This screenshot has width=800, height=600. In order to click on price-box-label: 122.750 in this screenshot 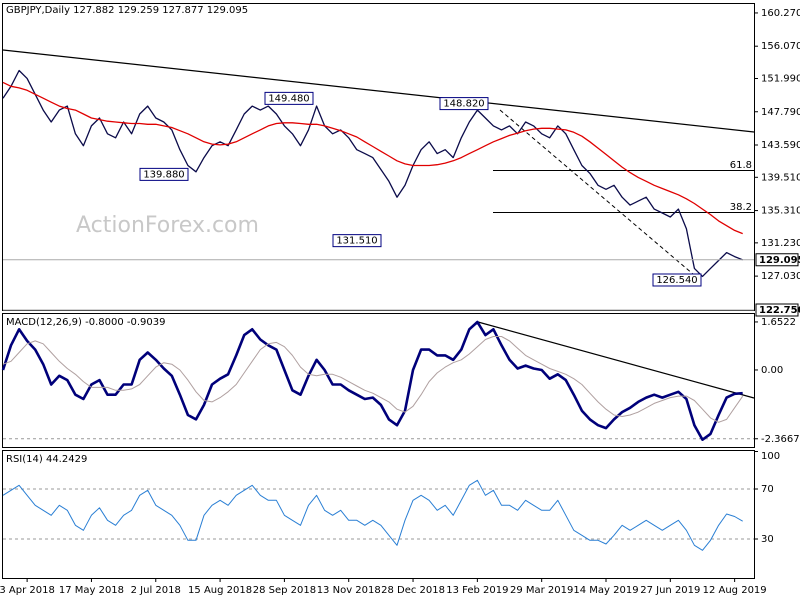, I will do `click(779, 310)`.